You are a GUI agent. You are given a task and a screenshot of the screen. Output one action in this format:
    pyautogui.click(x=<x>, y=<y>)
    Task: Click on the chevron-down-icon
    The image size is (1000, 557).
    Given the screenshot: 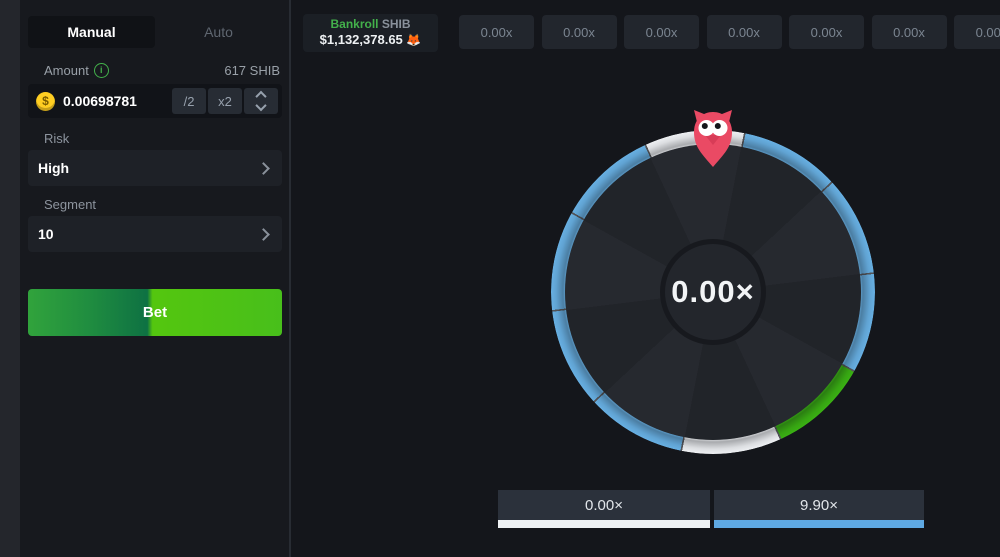 What is the action you would take?
    pyautogui.click(x=261, y=105)
    